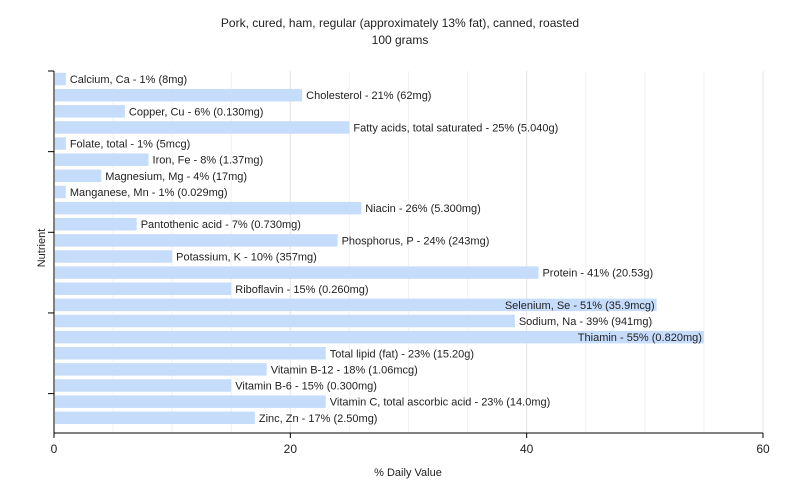  Describe the element at coordinates (196, 112) in the screenshot. I see `bar-label: Copper, Cu - 6% (0.130mg)` at that location.